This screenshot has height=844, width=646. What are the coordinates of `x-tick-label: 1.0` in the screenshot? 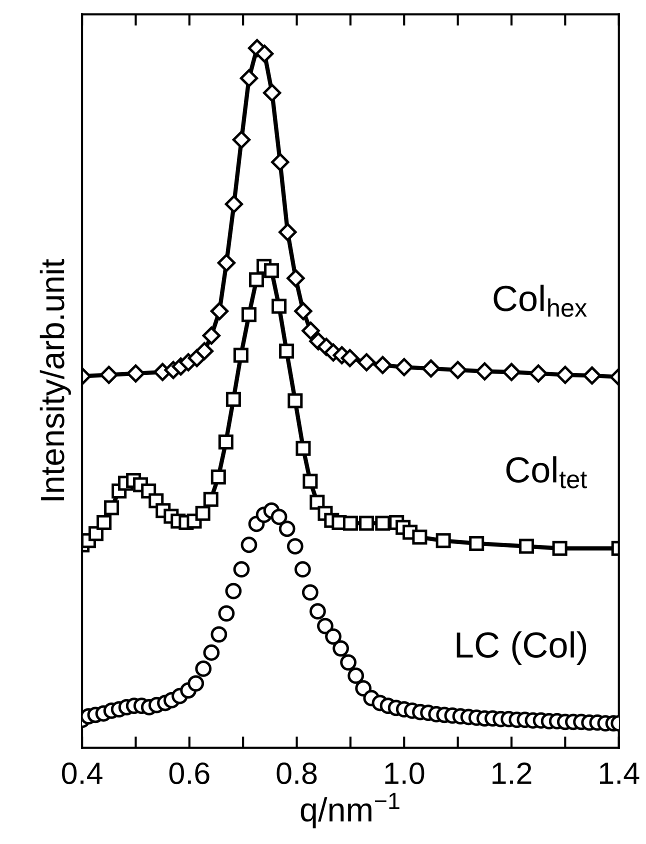 It's located at (404, 773).